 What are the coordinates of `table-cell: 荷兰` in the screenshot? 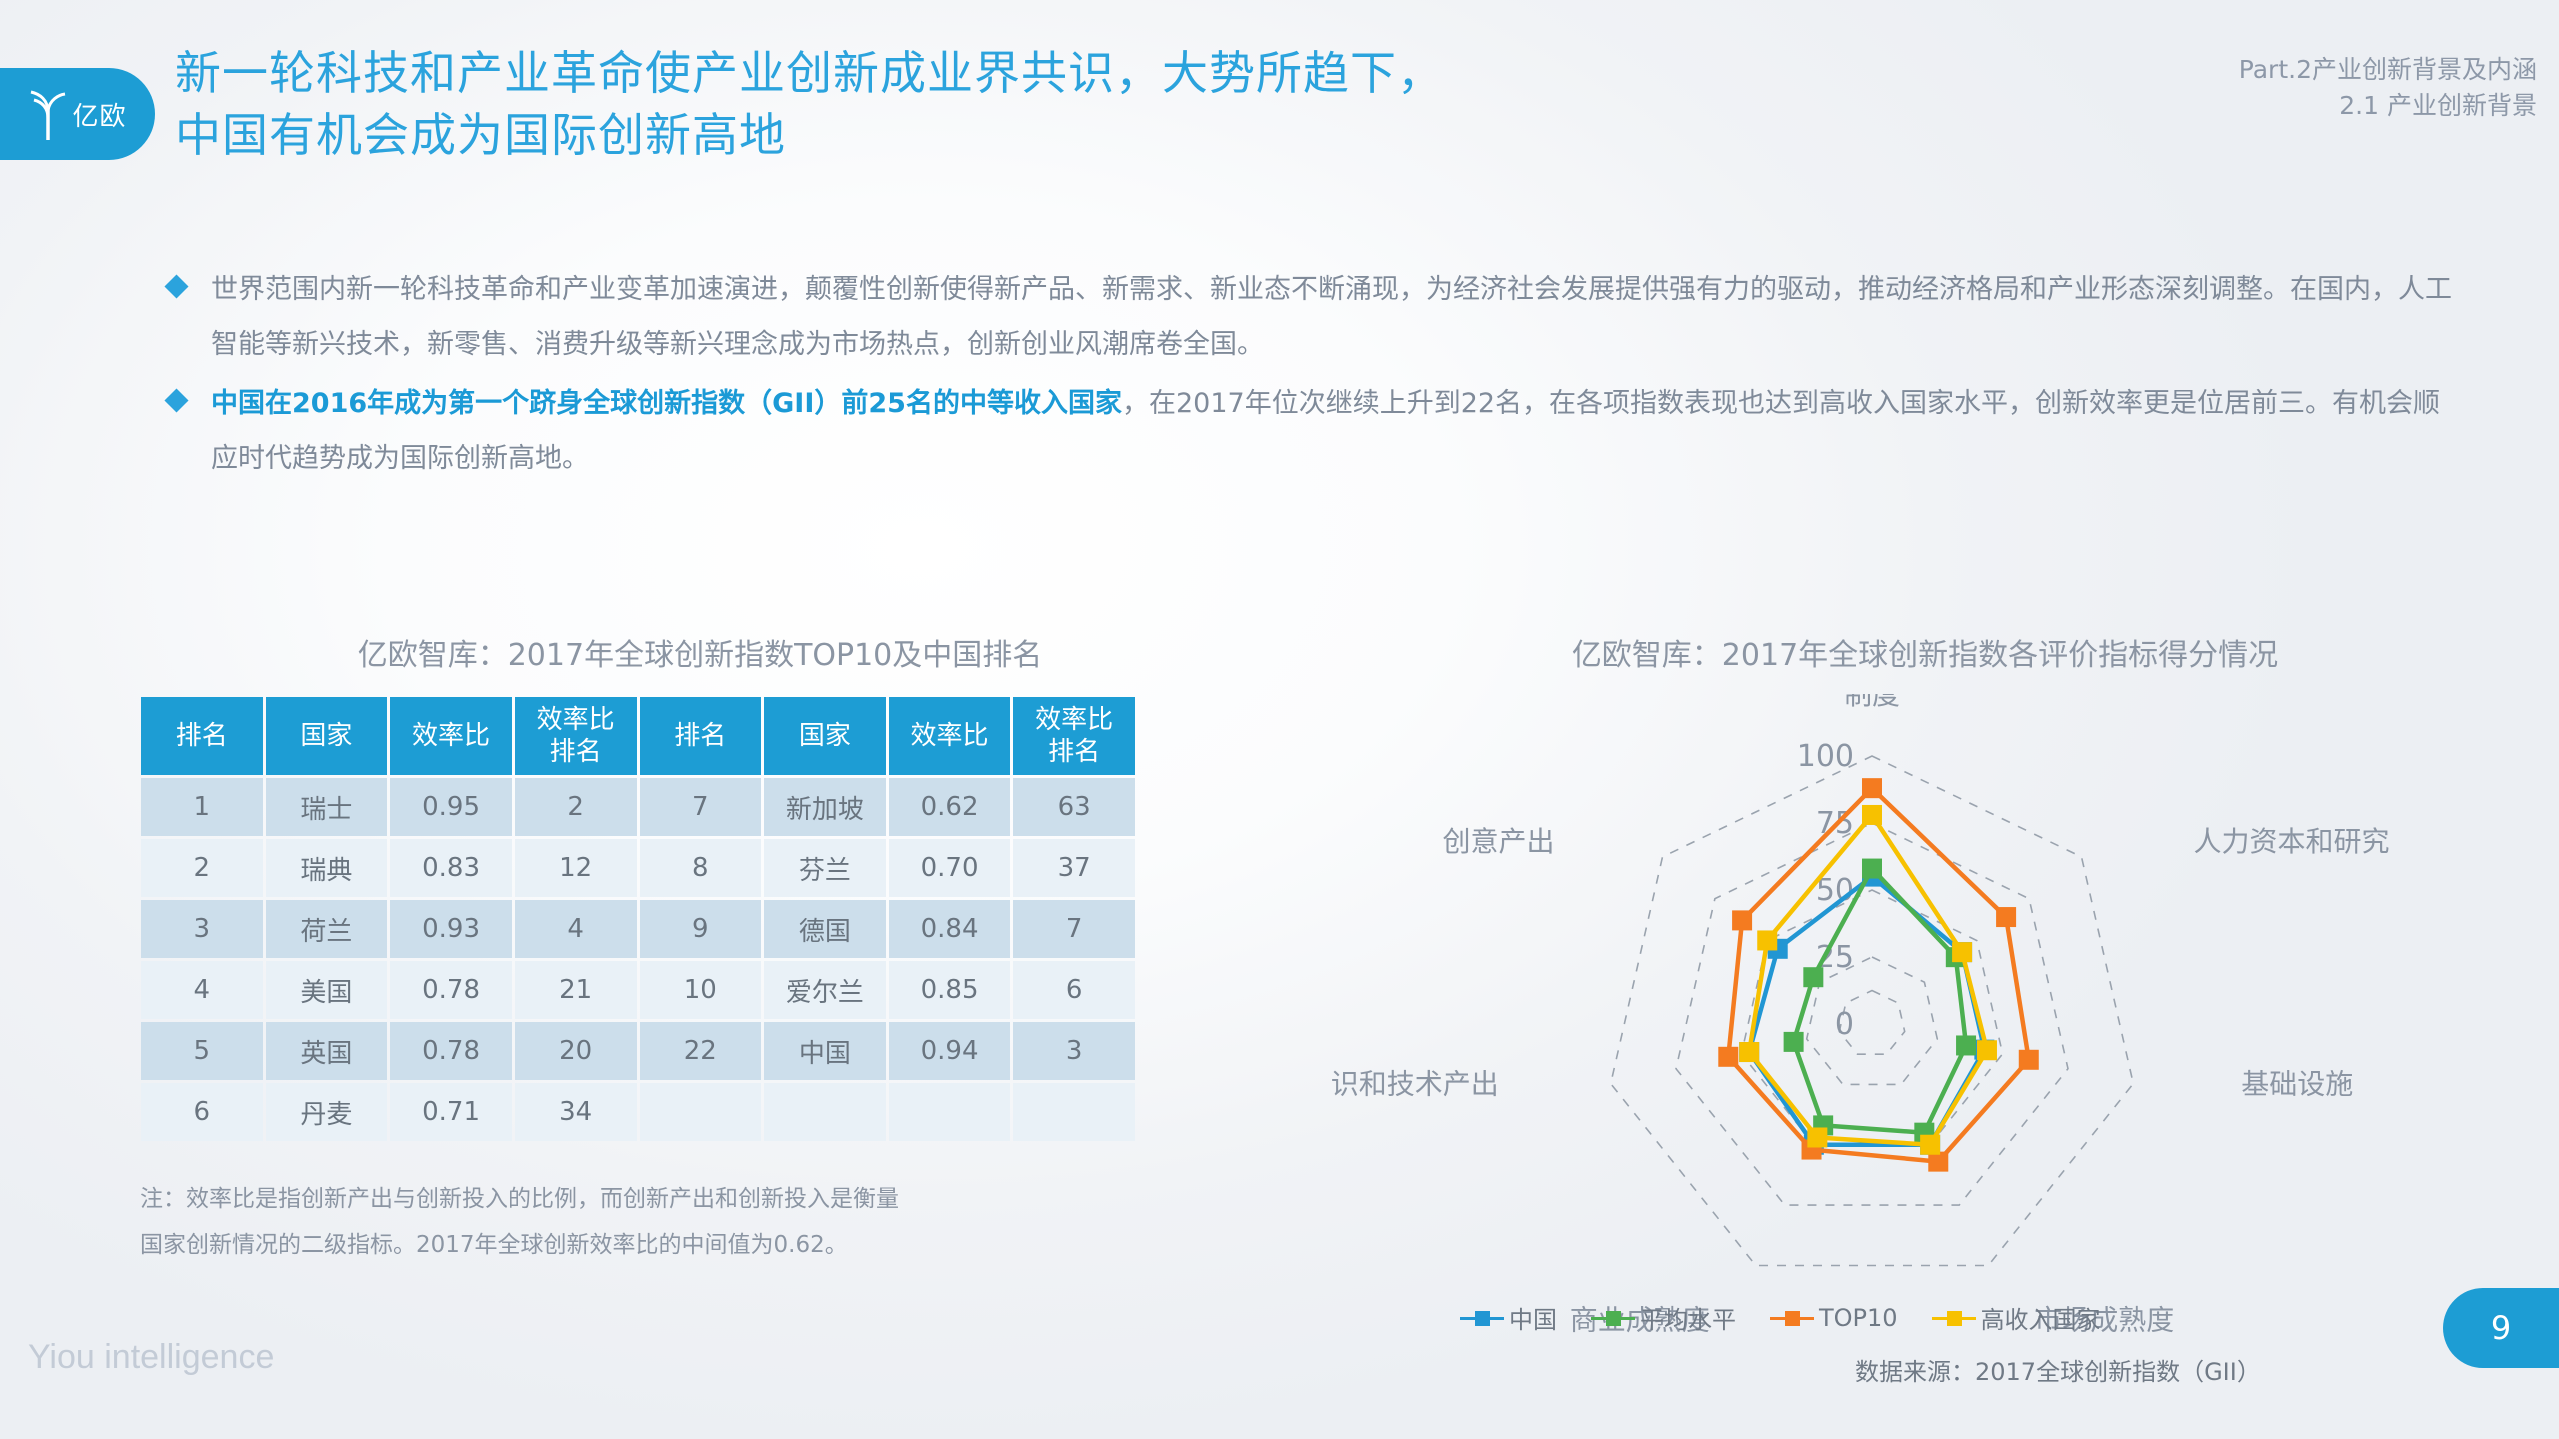 It's located at (326, 929).